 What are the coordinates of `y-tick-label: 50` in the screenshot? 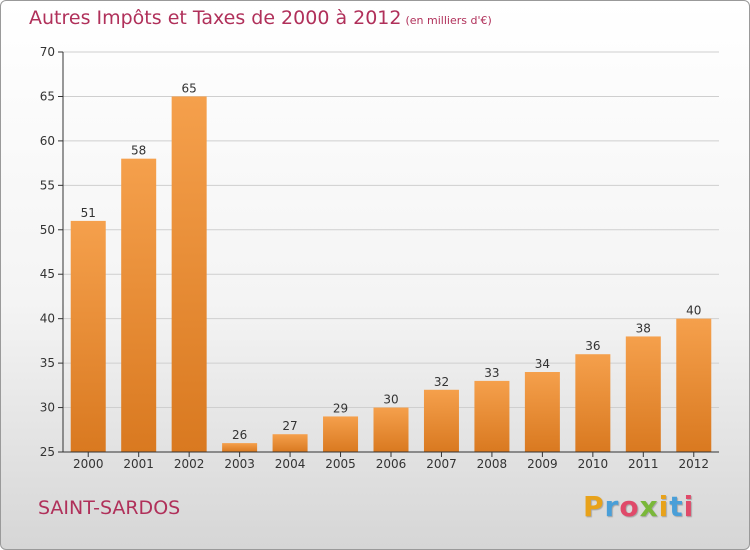 It's located at (47, 230).